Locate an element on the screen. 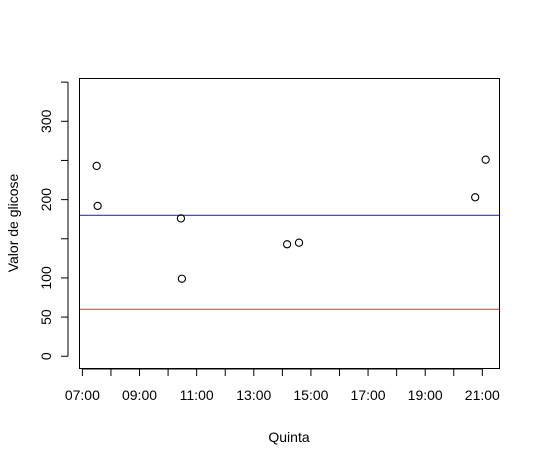 This screenshot has height=472, width=540. y-axis-label: Valor de glicose is located at coordinates (13, 223).